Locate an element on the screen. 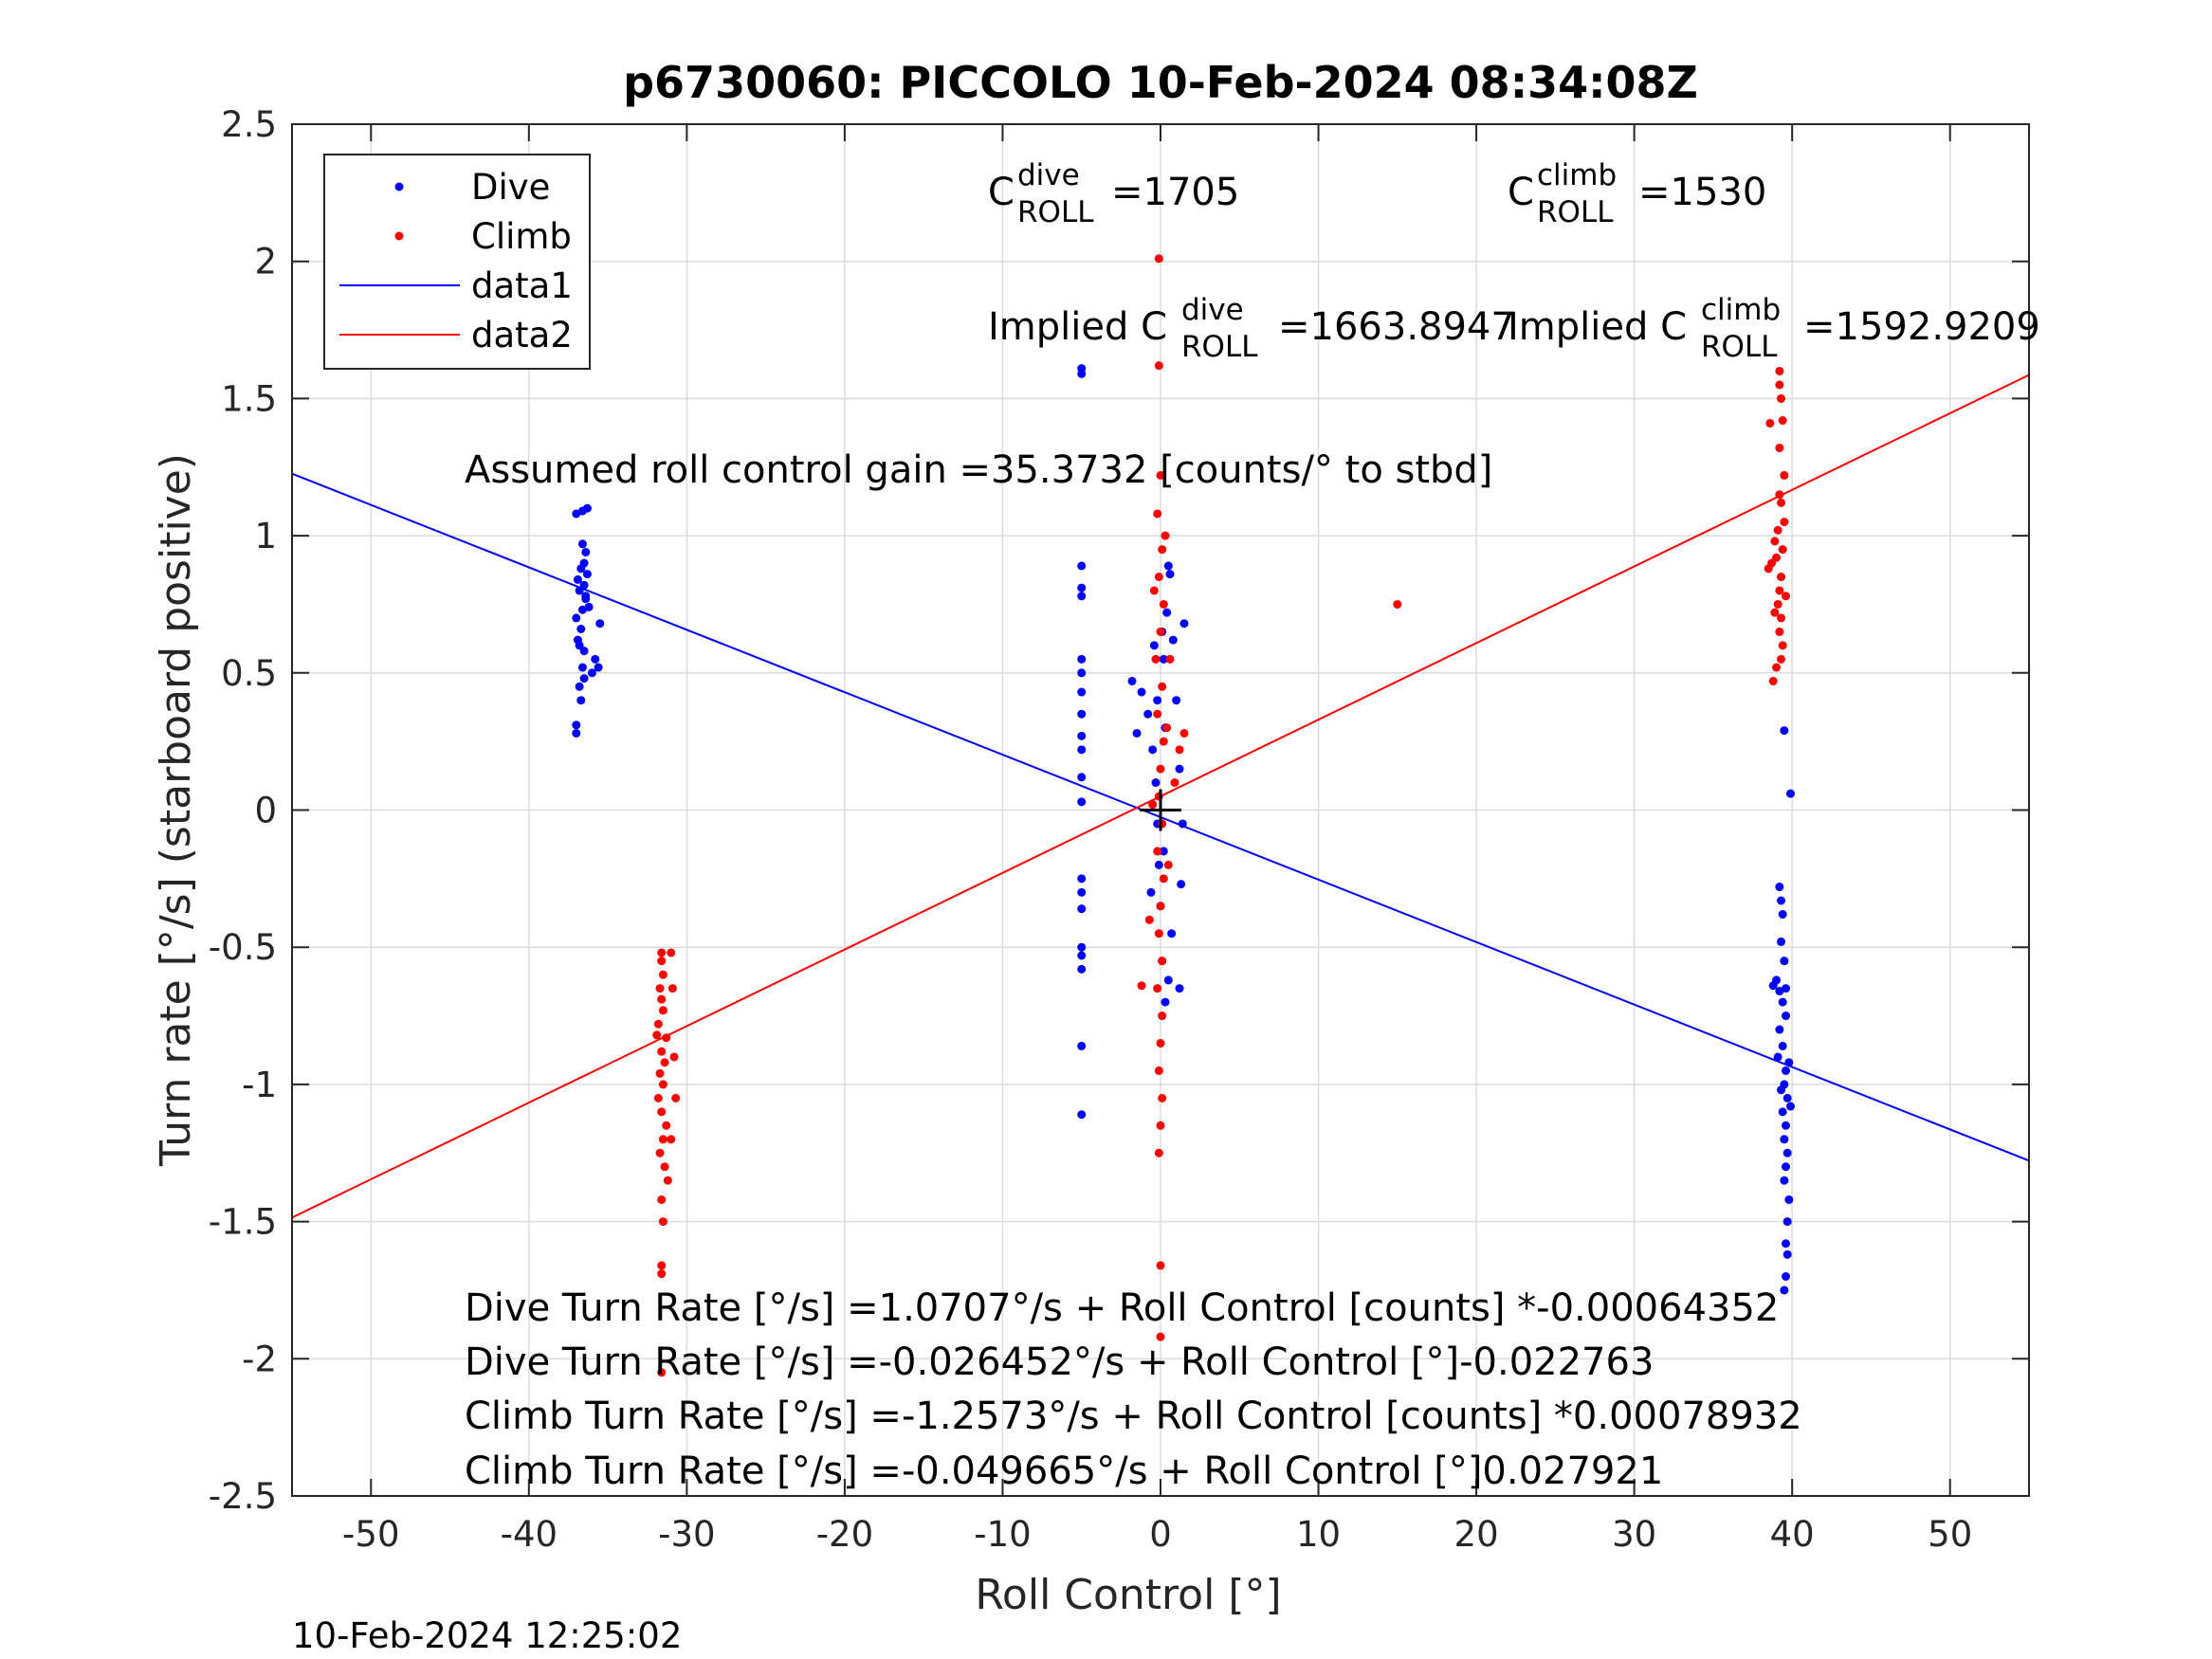 Image resolution: width=2212 pixels, height=1659 pixels. x-tick-label: -10 is located at coordinates (1002, 1534).